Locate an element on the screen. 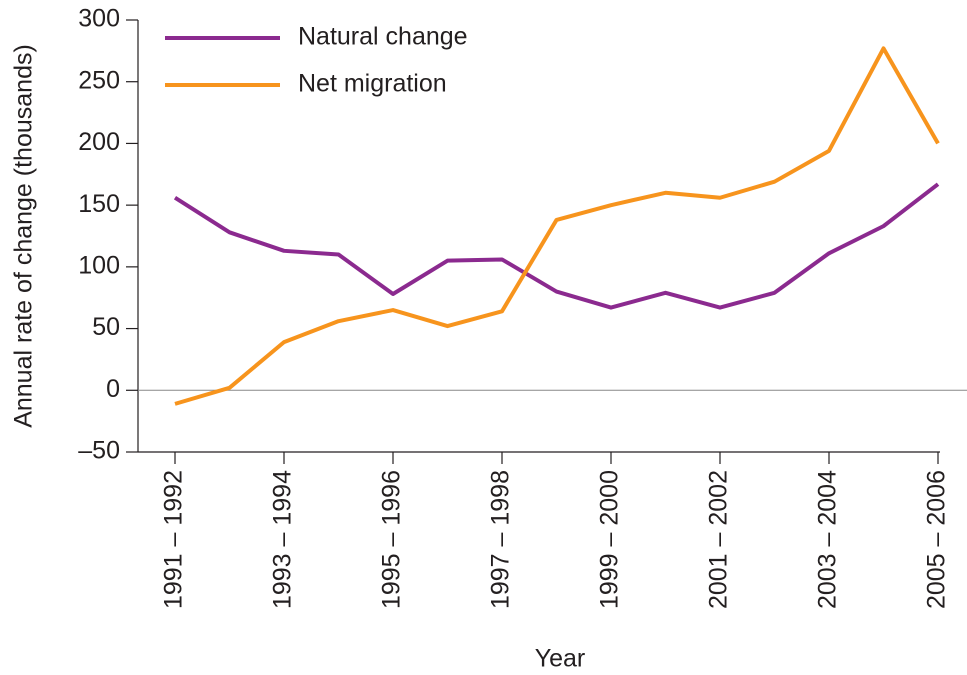 The width and height of the screenshot is (967, 675). x-tick-label: 1995 – 1996 is located at coordinates (392, 539).